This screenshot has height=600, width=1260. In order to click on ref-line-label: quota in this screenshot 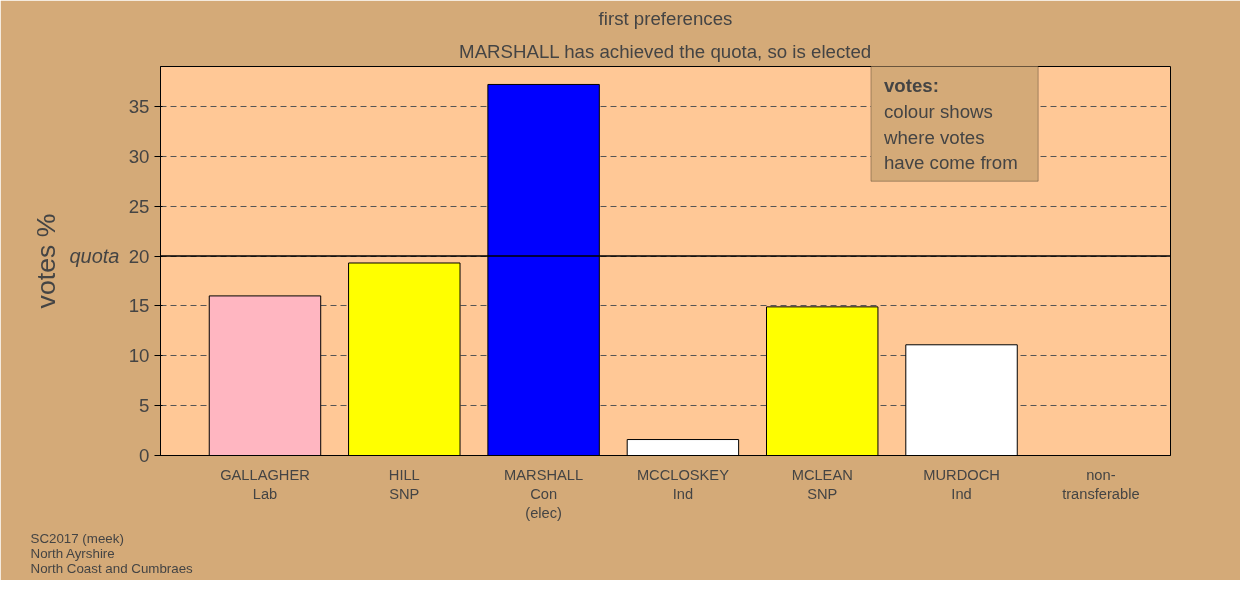, I will do `click(94, 256)`.